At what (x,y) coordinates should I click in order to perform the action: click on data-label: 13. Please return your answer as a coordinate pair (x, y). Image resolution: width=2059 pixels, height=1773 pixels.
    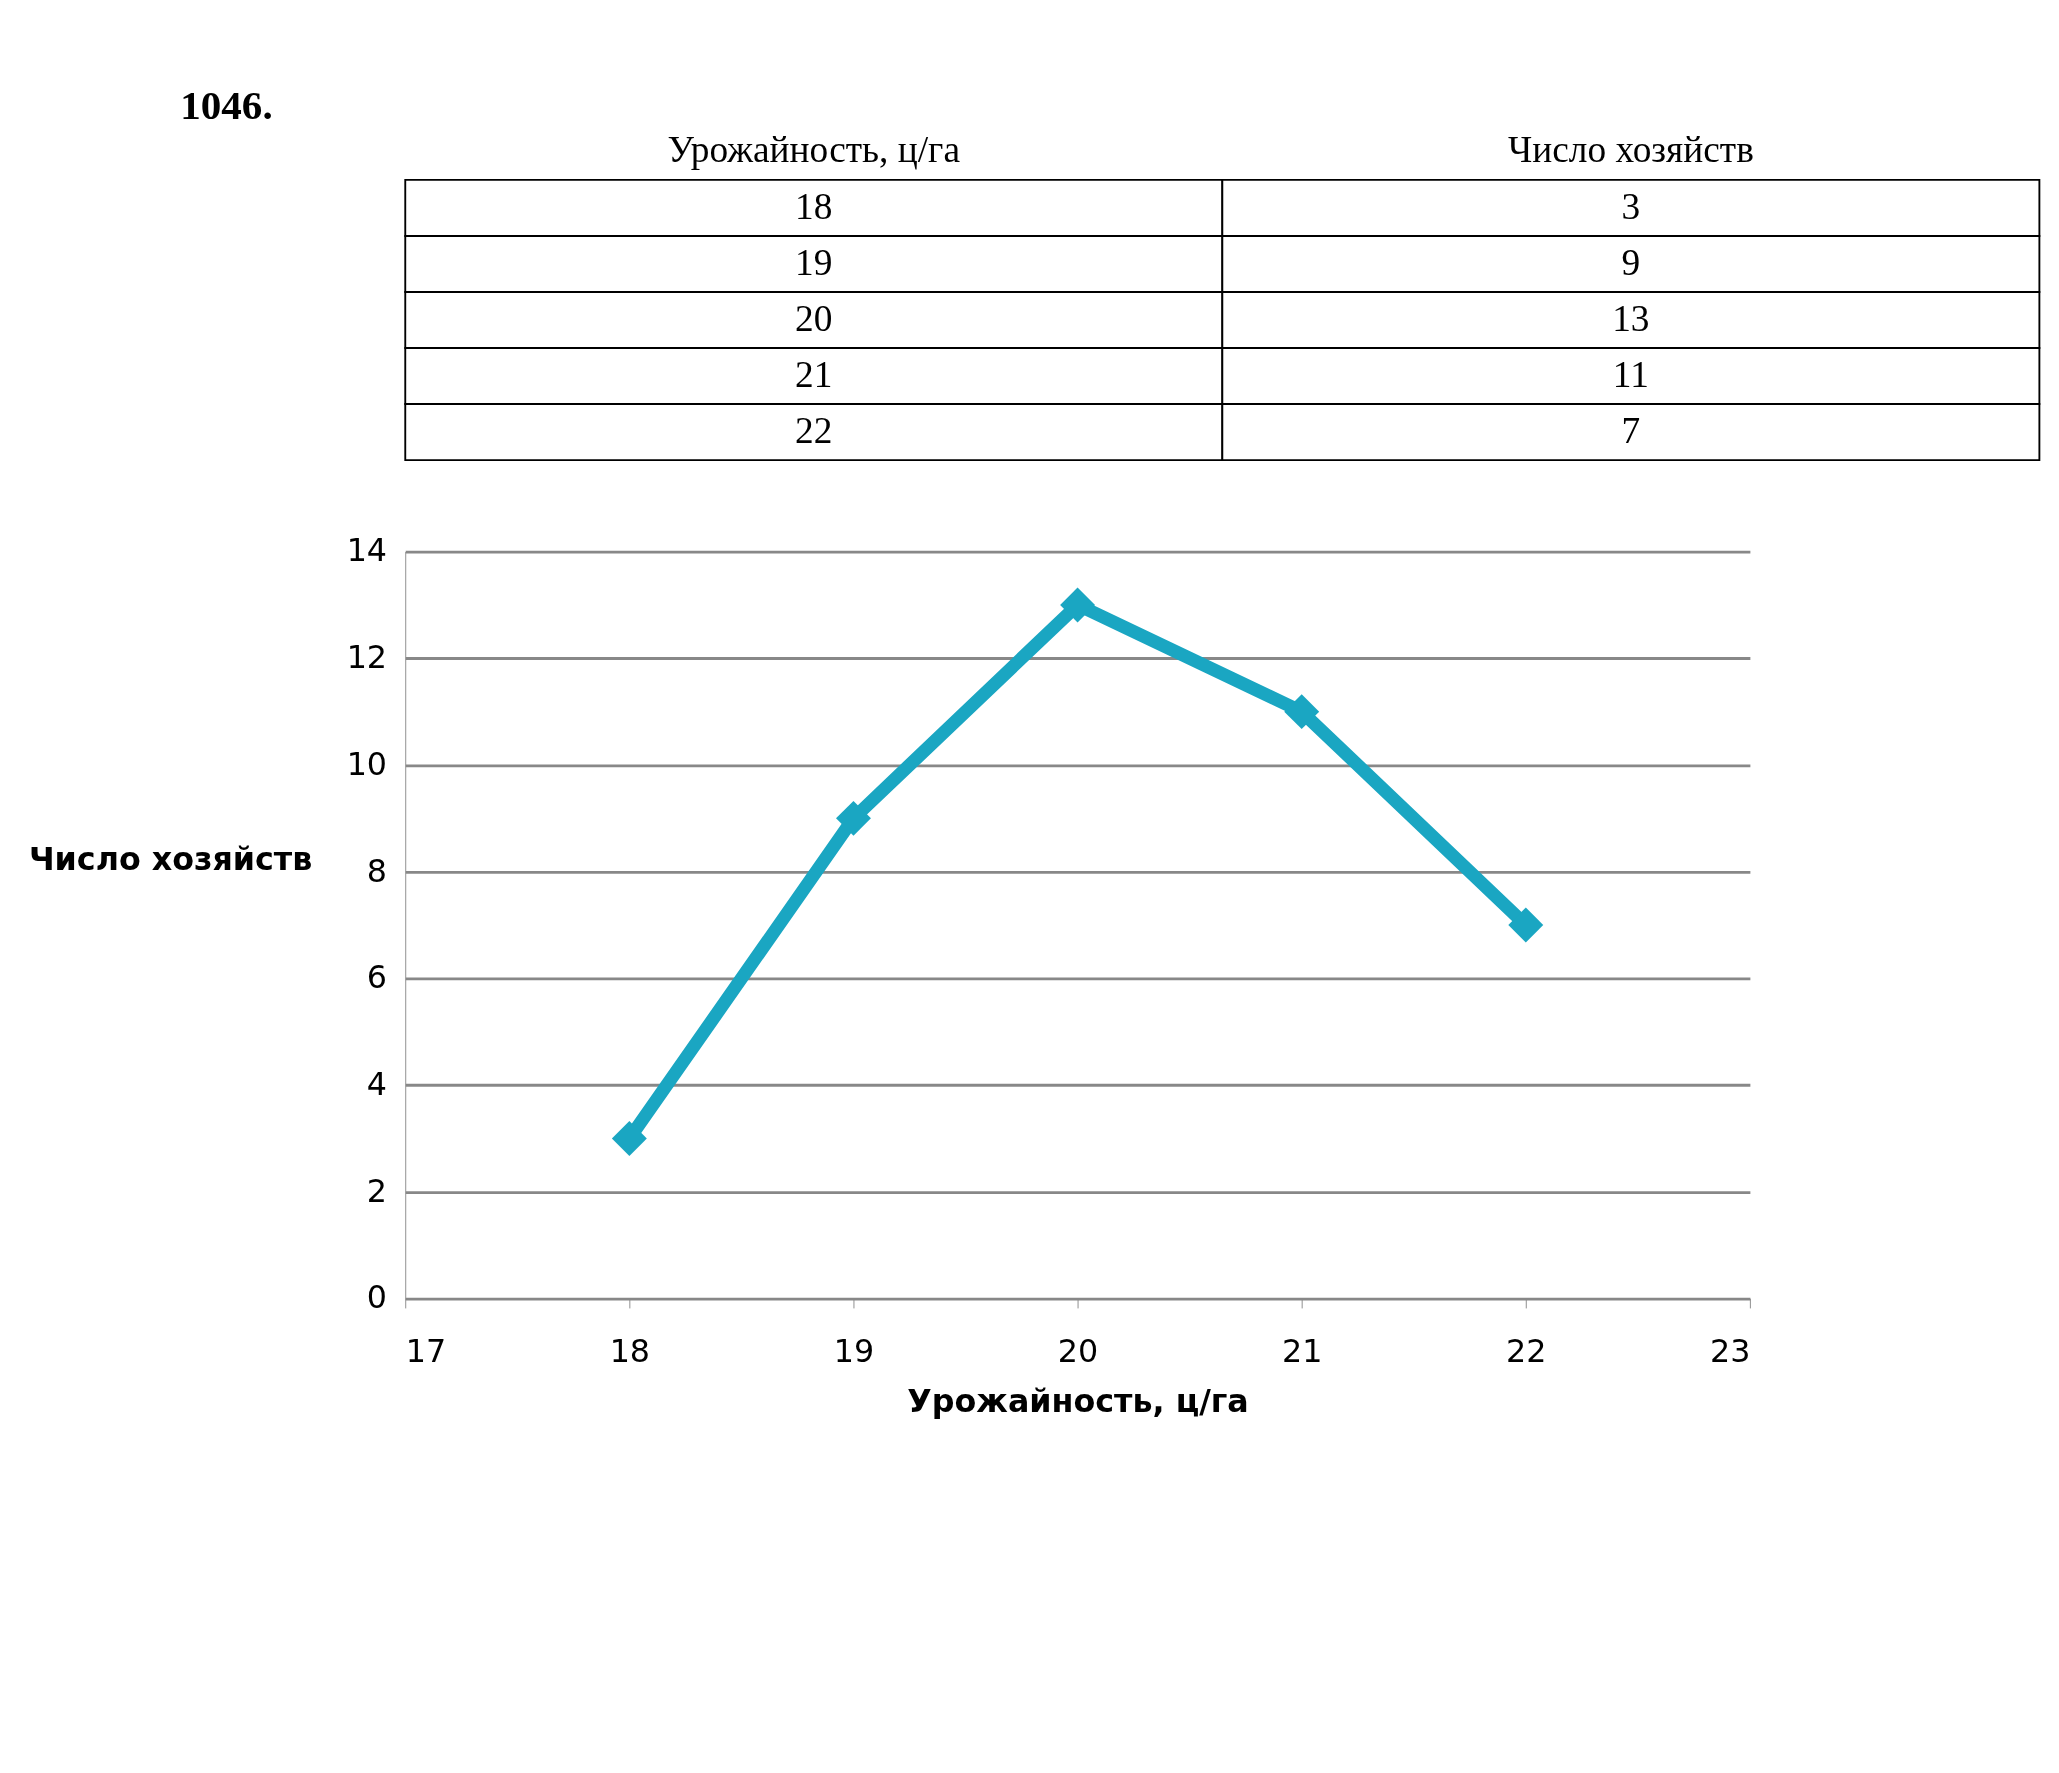
    Looking at the image, I should click on (1631, 319).